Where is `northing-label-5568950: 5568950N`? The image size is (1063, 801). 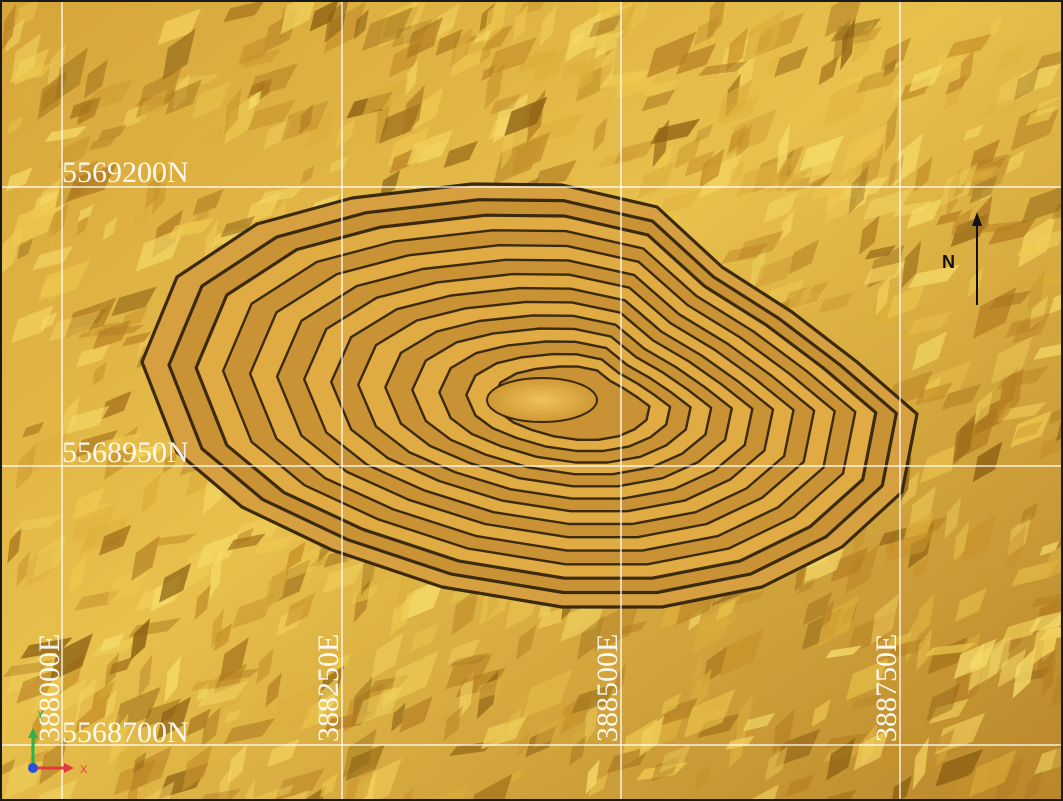
northing-label-5568950: 5568950N is located at coordinates (125, 452).